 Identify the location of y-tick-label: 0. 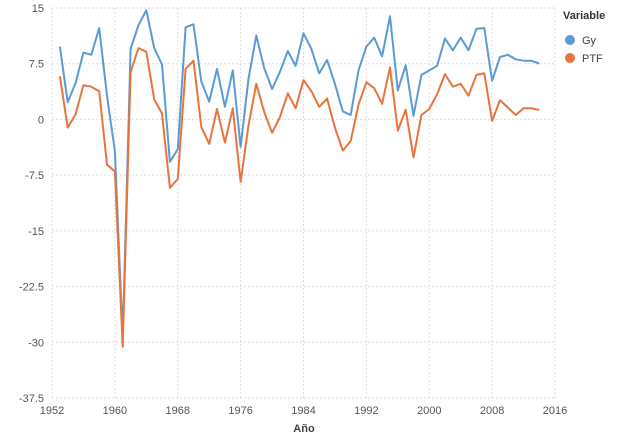
(41, 120).